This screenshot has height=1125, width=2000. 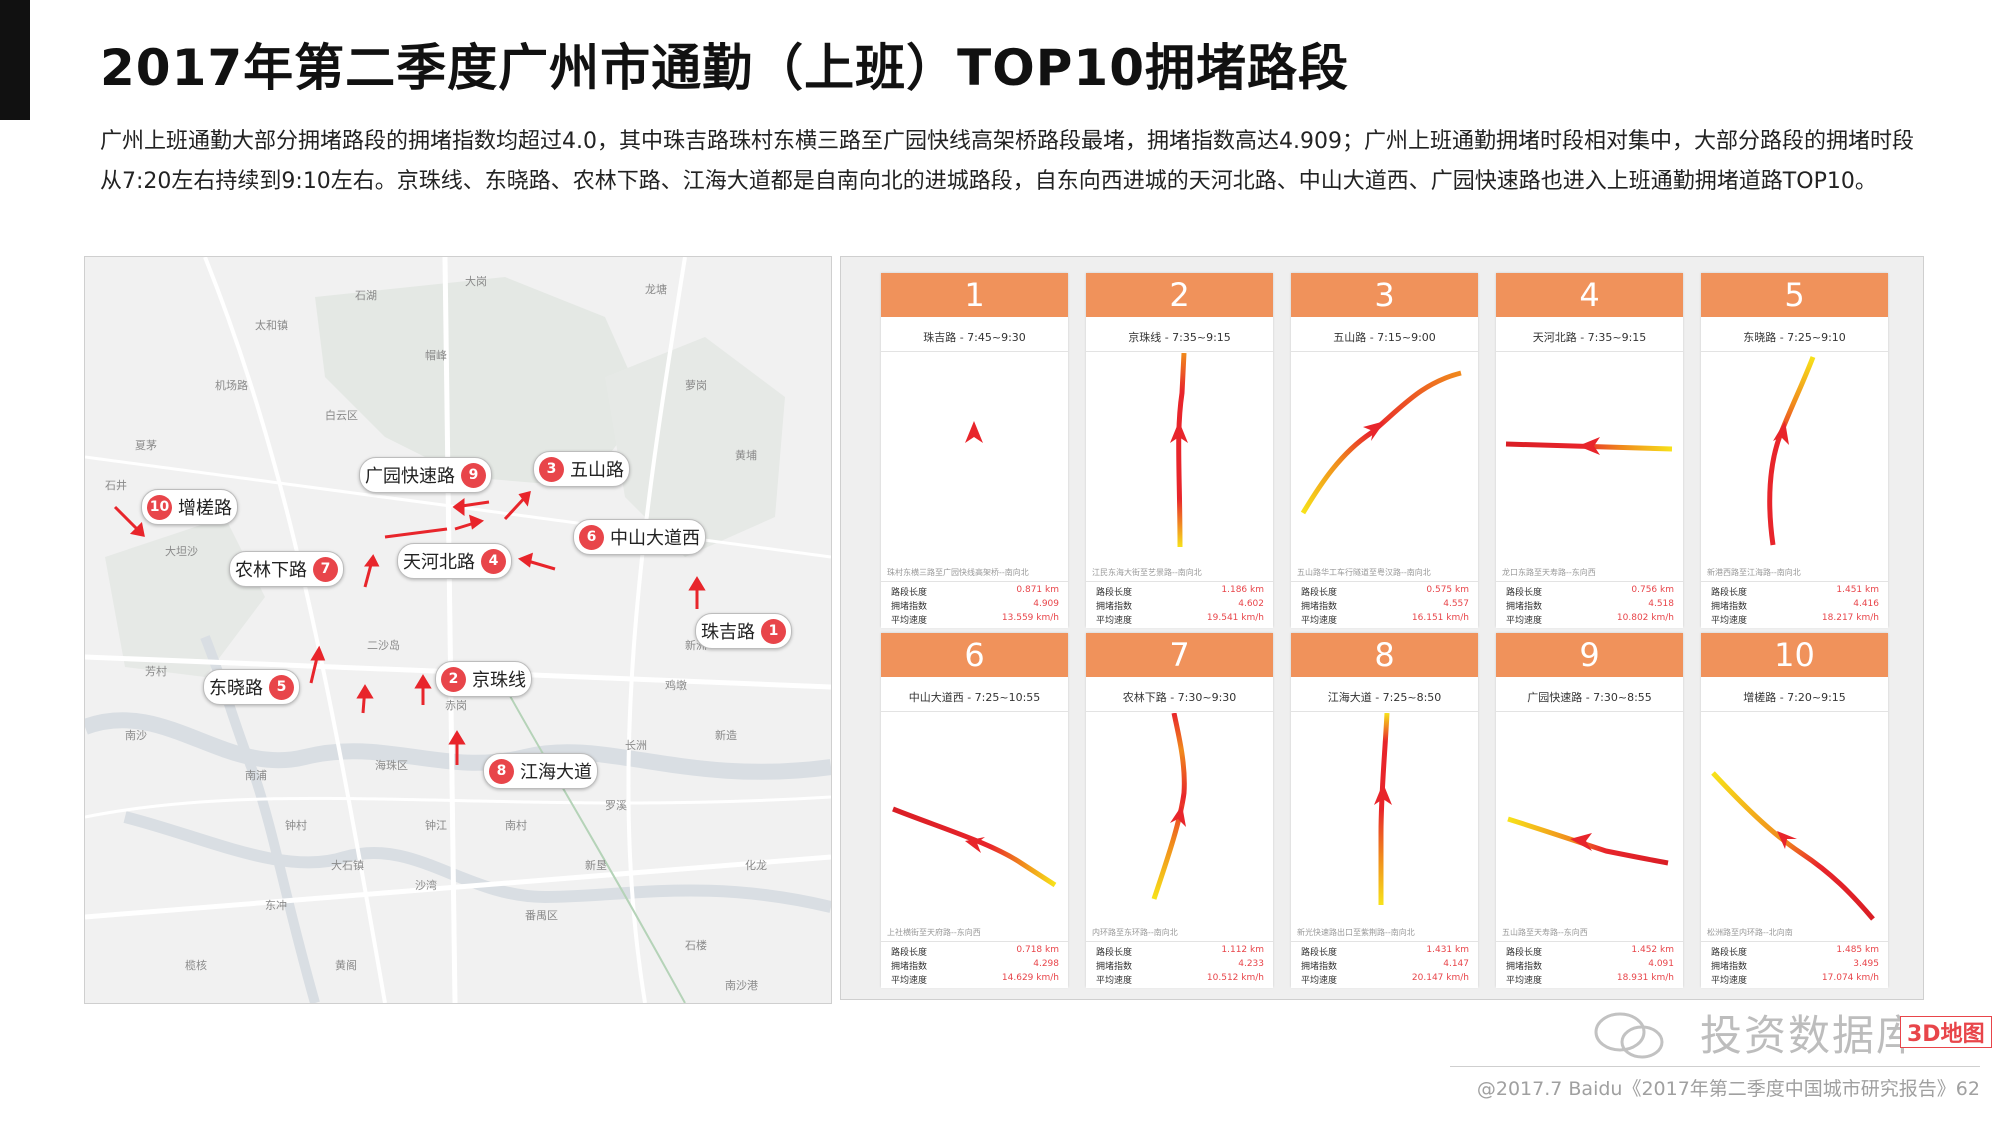 I want to click on accent-bar, so click(x=15, y=60).